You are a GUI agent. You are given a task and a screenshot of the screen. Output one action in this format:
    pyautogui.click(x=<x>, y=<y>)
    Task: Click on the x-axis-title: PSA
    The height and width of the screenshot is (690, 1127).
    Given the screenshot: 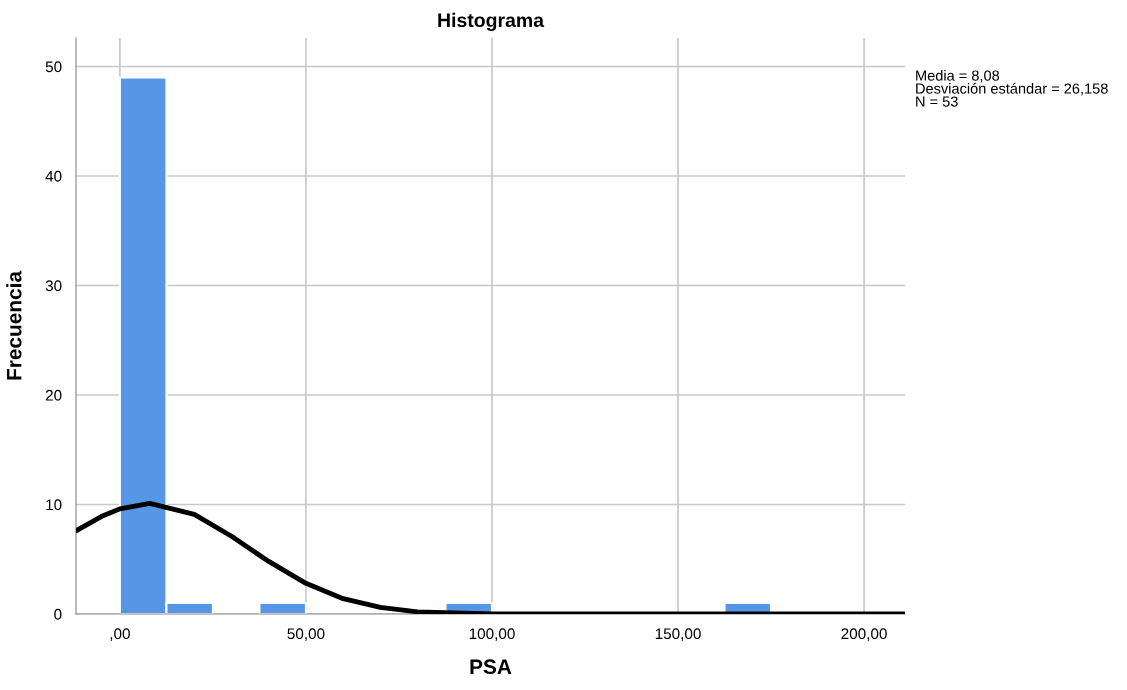 What is the action you would take?
    pyautogui.click(x=491, y=667)
    